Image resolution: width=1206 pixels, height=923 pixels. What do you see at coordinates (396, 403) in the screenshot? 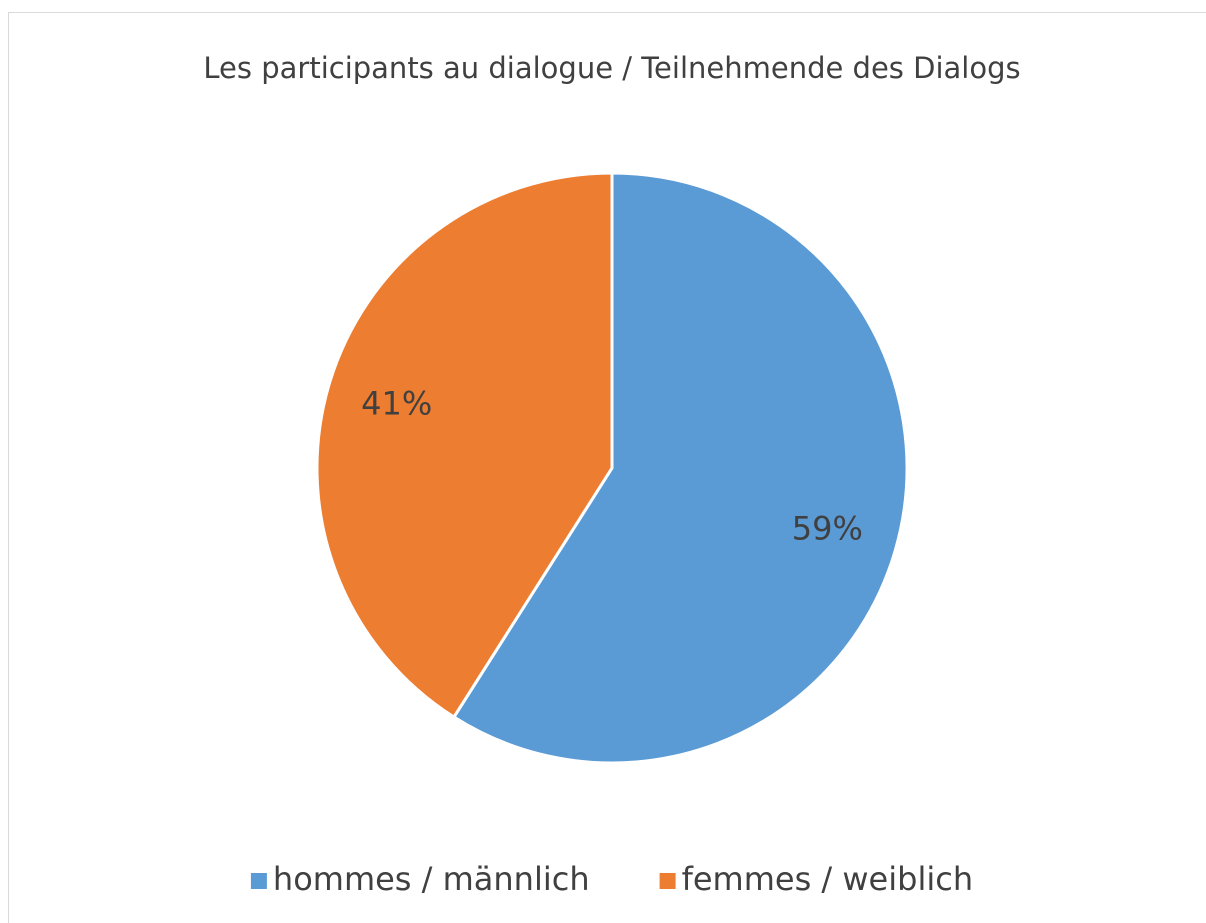
I see `data-label: 41%` at bounding box center [396, 403].